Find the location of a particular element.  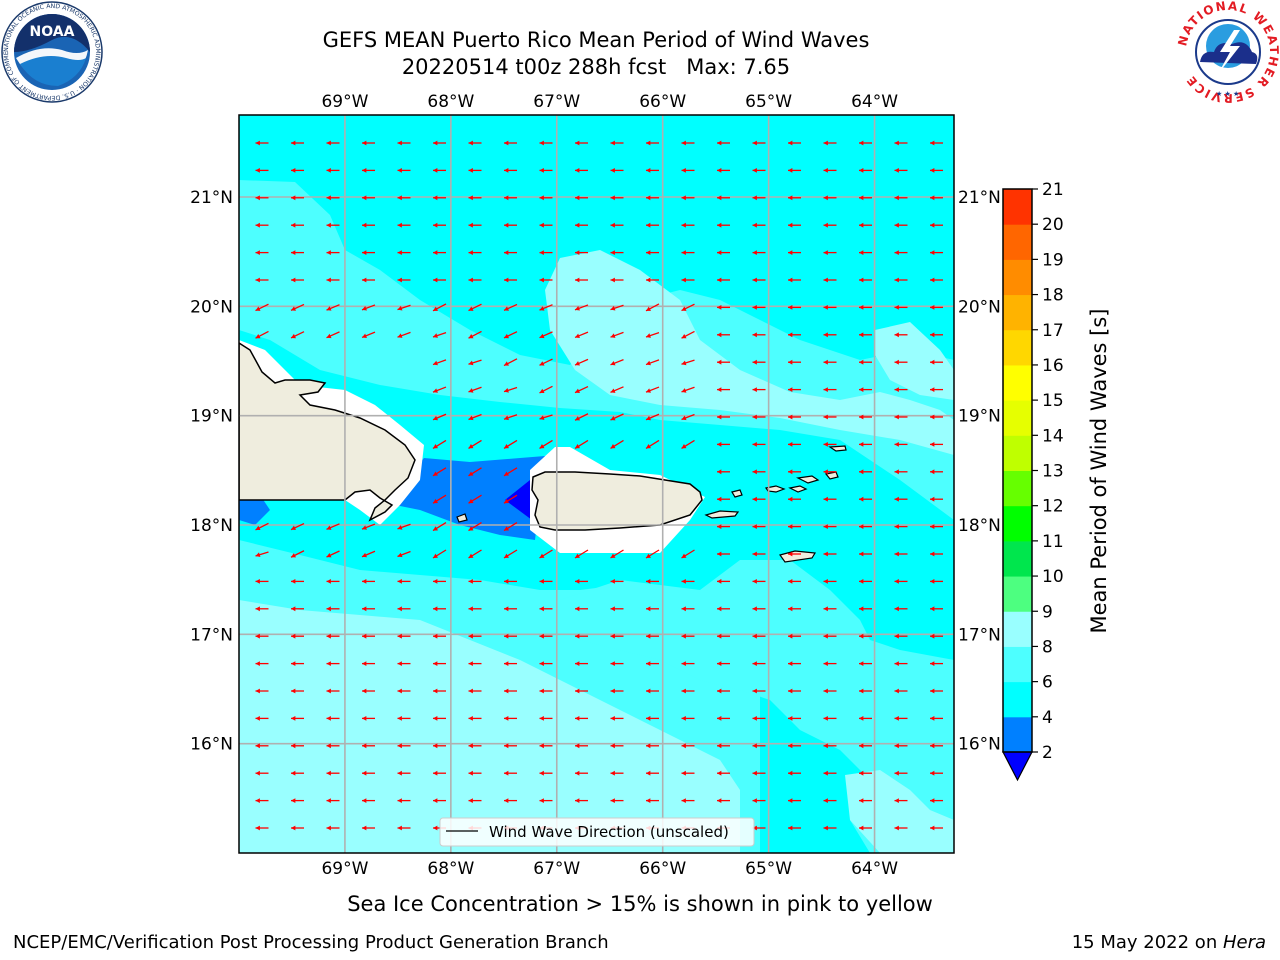

tortola-island is located at coordinates (808, 479).